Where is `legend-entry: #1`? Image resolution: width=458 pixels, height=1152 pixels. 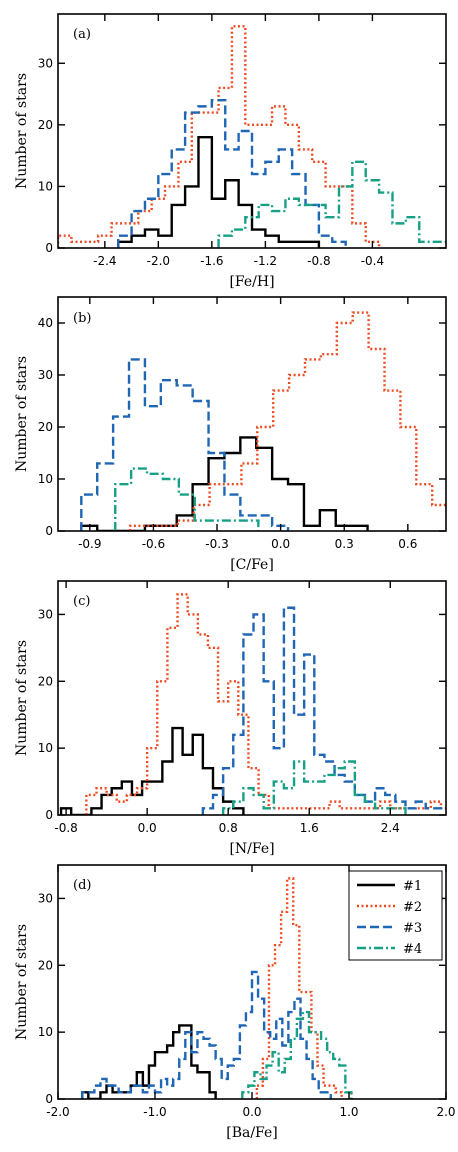 legend-entry: #1 is located at coordinates (389, 886).